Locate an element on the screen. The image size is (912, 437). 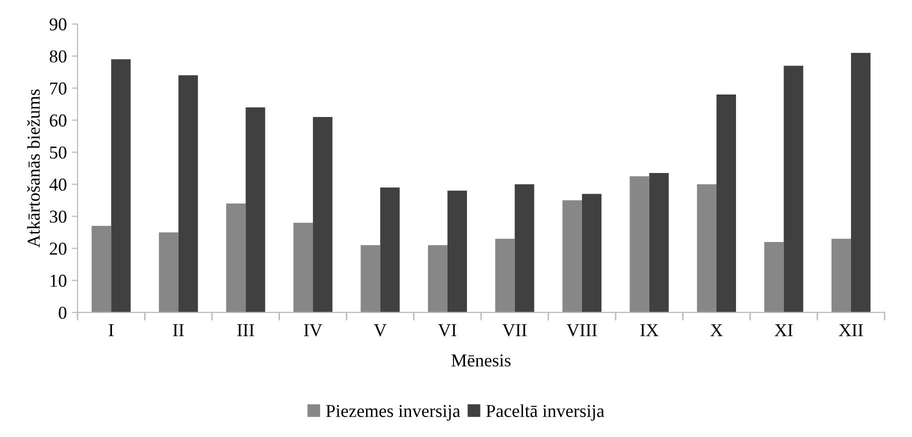
y-tick-label: 70 is located at coordinates (58, 88).